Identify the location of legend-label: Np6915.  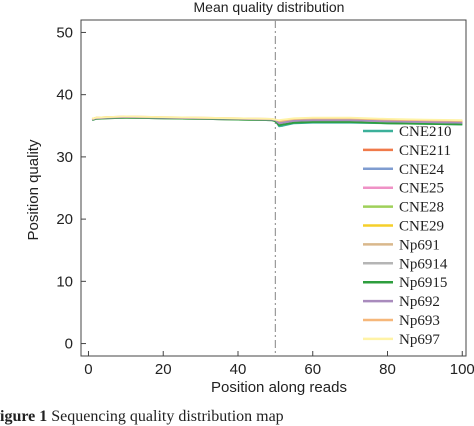
(423, 283).